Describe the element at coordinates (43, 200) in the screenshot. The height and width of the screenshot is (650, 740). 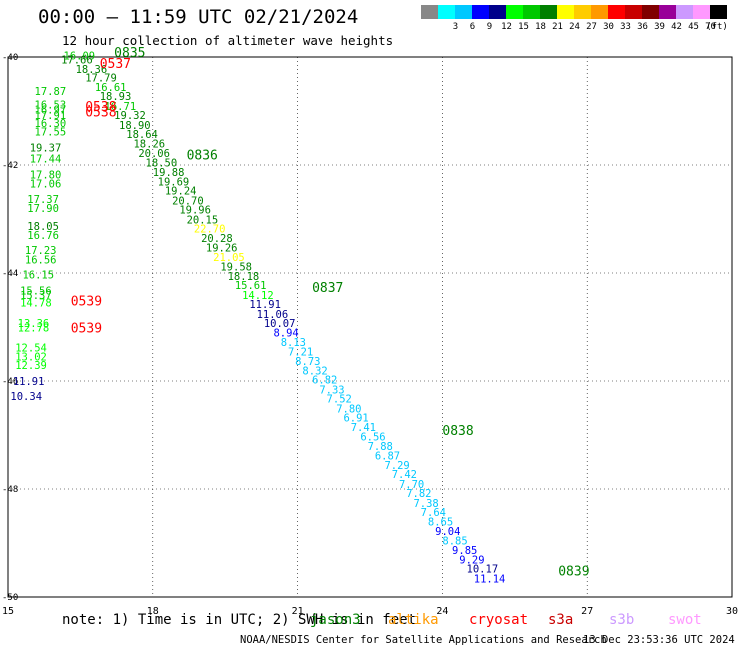
I see `wave-height-label: 17.37` at that location.